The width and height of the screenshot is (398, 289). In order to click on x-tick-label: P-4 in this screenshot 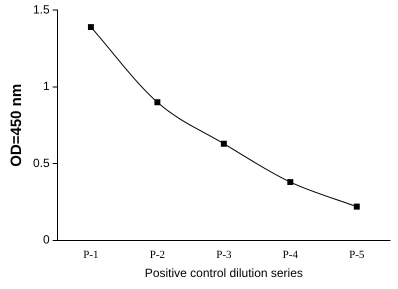, I will do `click(290, 254)`.